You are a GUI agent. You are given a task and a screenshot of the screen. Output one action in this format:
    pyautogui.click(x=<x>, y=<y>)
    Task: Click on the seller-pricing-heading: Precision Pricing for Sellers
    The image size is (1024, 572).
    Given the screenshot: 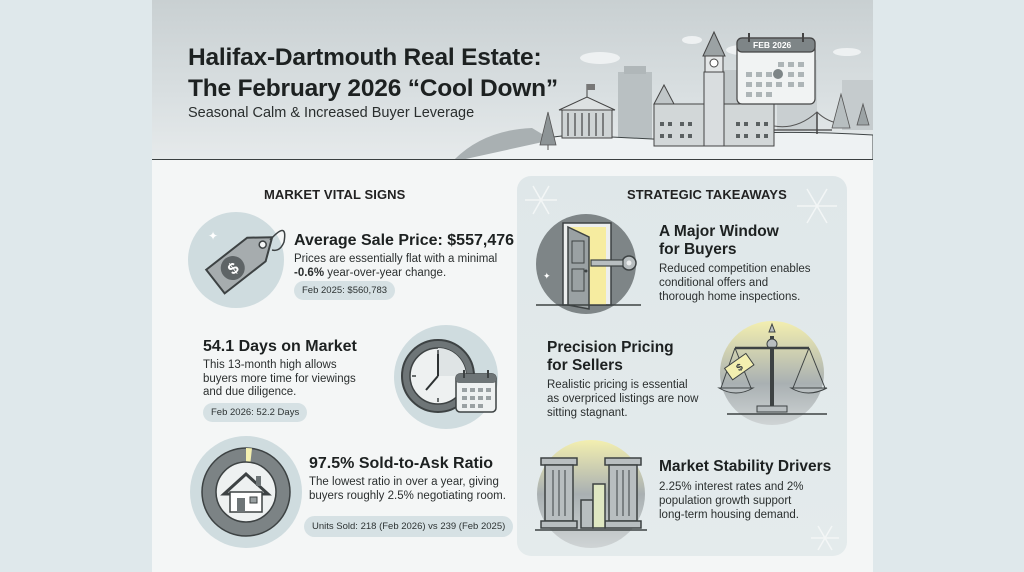 What is the action you would take?
    pyautogui.click(x=610, y=357)
    